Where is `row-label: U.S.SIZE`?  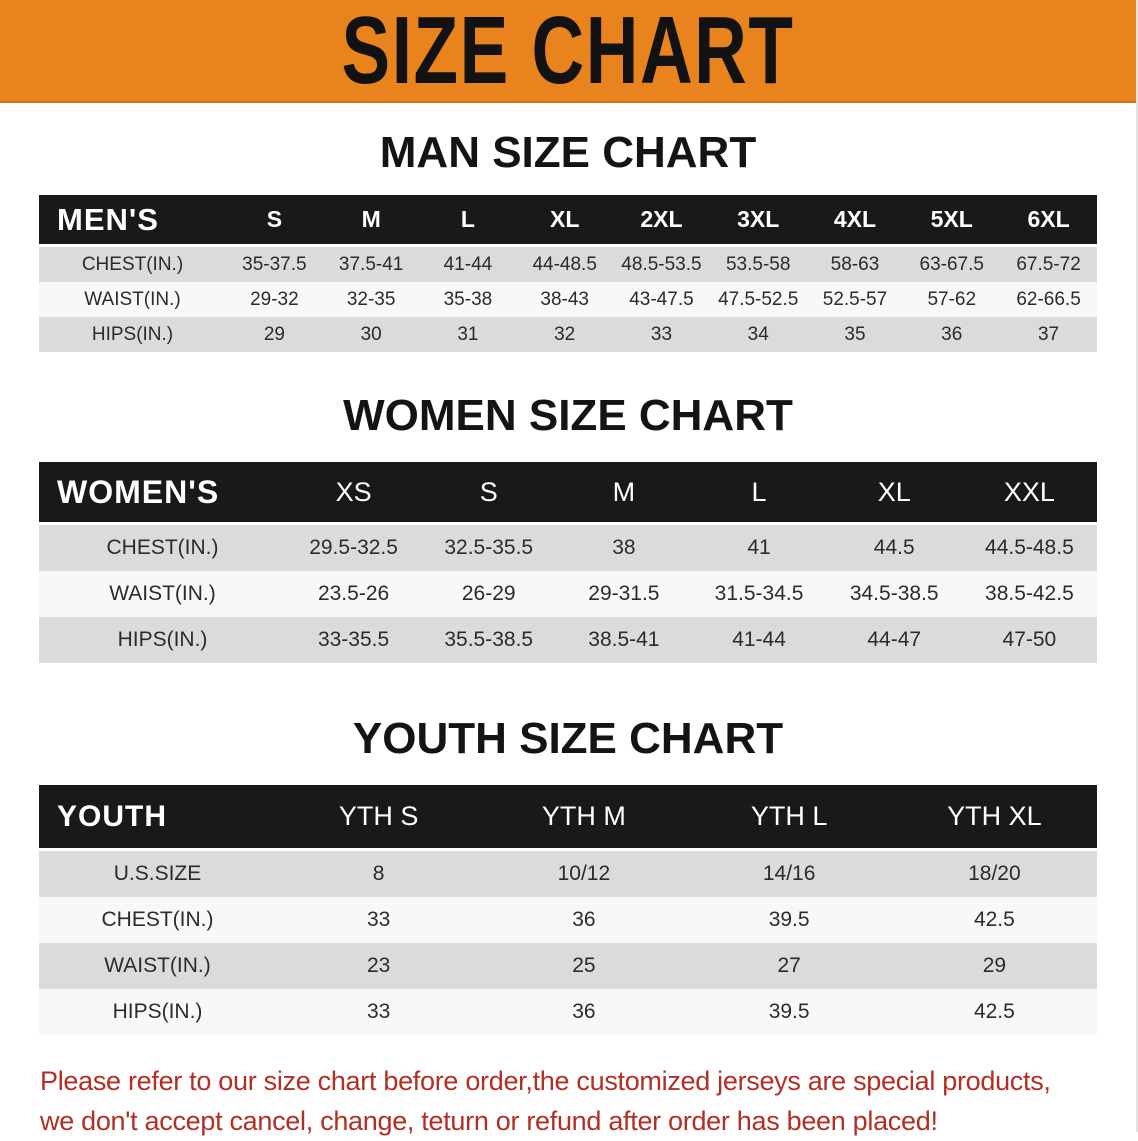
row-label: U.S.SIZE is located at coordinates (157, 874).